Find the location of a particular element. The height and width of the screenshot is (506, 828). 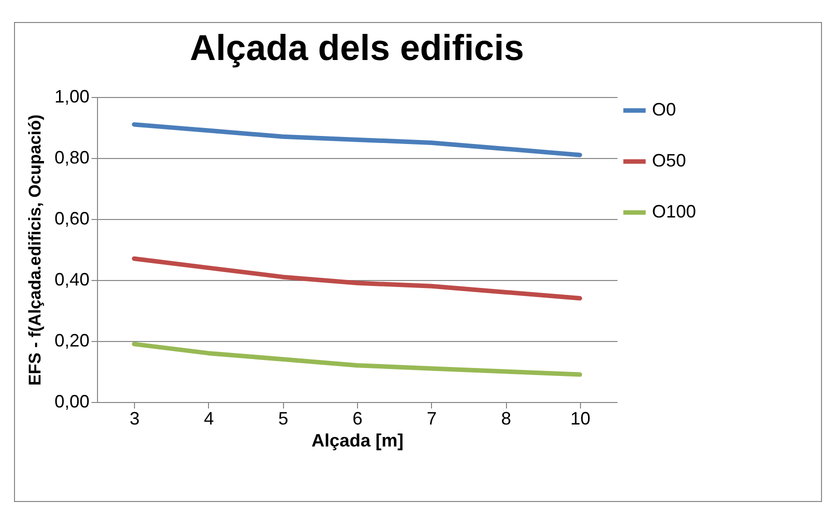

y-tick-label: 0,20 is located at coordinates (72, 340).